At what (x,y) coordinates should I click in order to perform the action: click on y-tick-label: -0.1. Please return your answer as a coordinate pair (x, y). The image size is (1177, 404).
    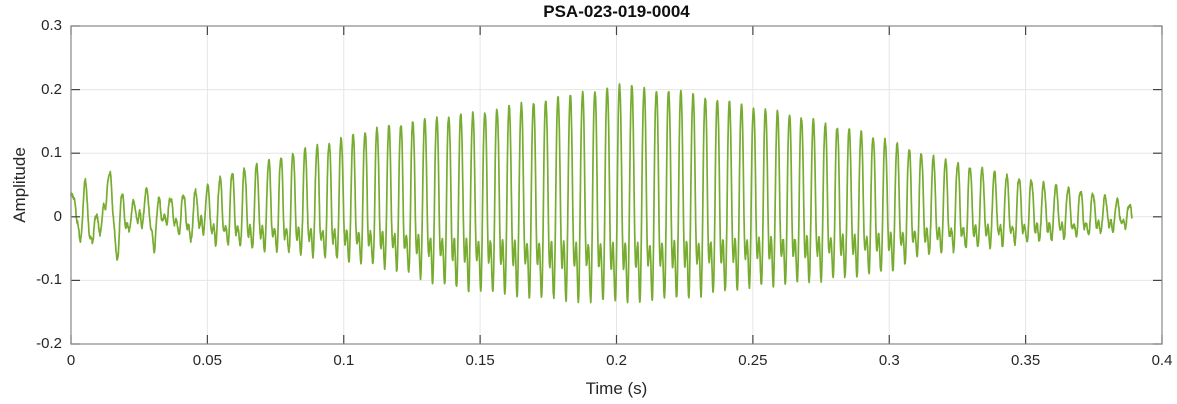
    Looking at the image, I should click on (49, 280).